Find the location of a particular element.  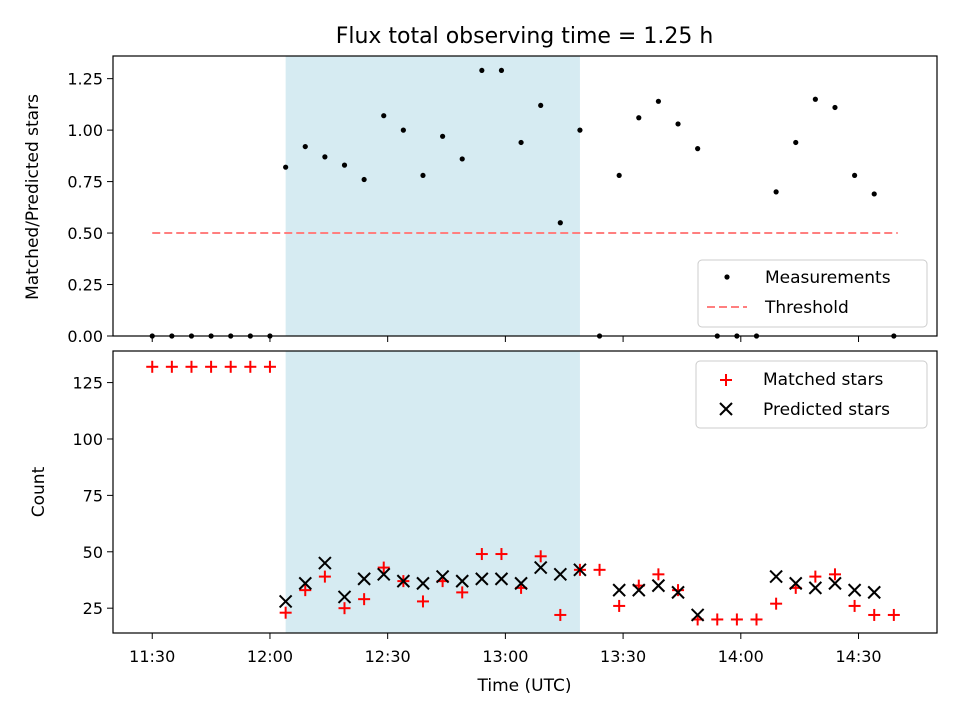

bottom-observing-window-shade is located at coordinates (432, 492).